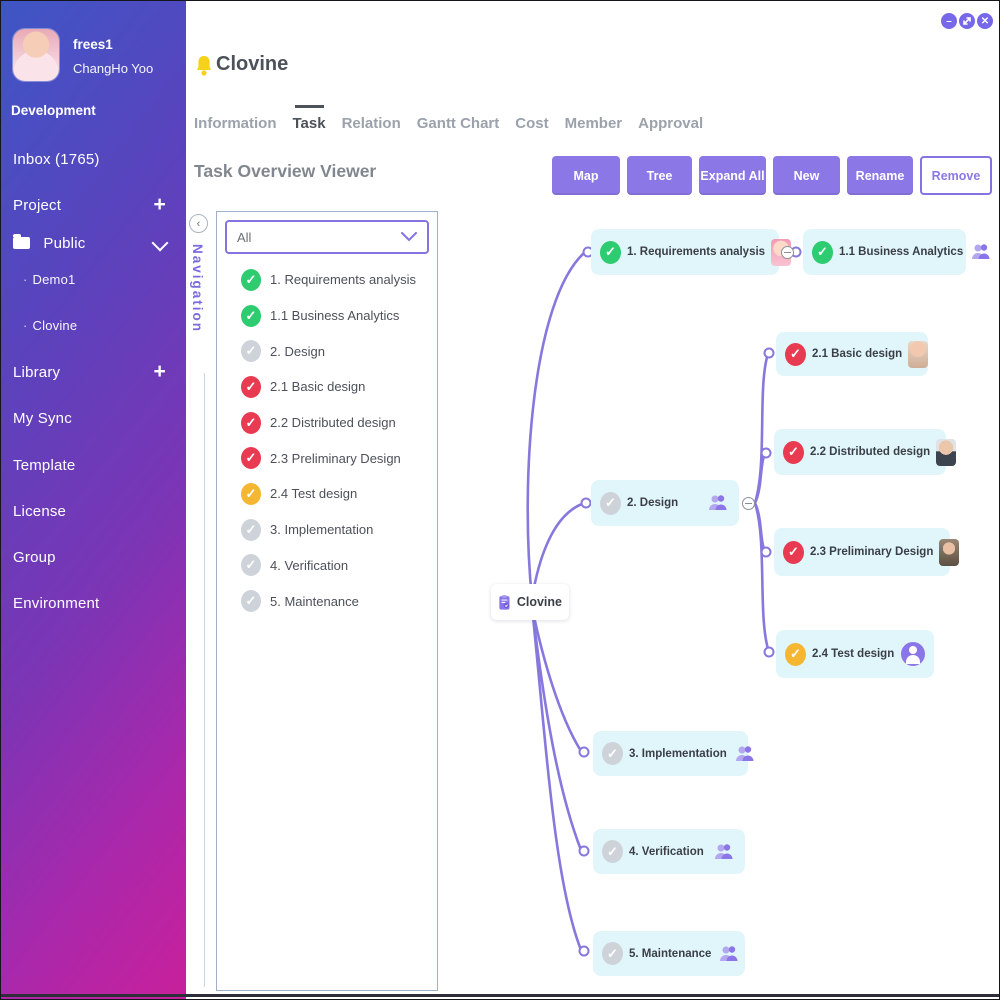 The image size is (1000, 1000). I want to click on tab-task: Task, so click(309, 118).